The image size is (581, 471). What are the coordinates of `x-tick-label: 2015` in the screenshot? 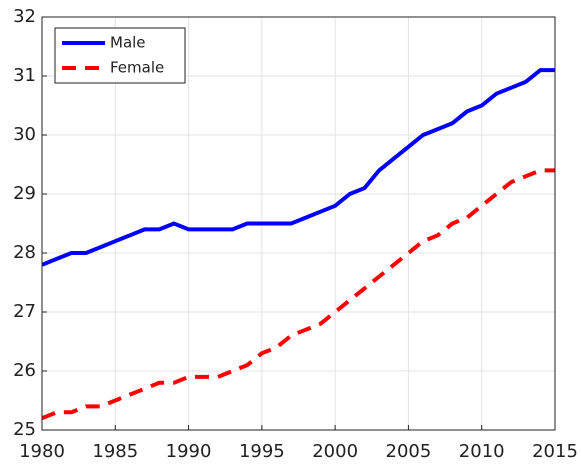 It's located at (555, 451).